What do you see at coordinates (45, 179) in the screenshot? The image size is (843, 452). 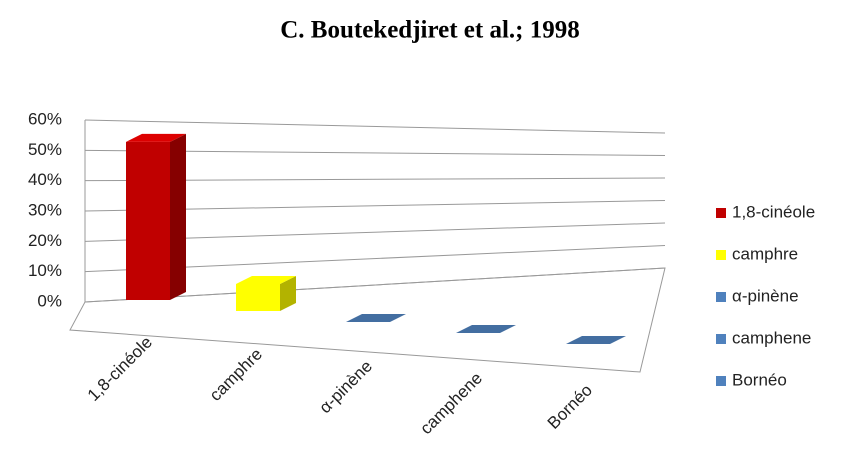 I see `y-tick-label: 40%` at bounding box center [45, 179].